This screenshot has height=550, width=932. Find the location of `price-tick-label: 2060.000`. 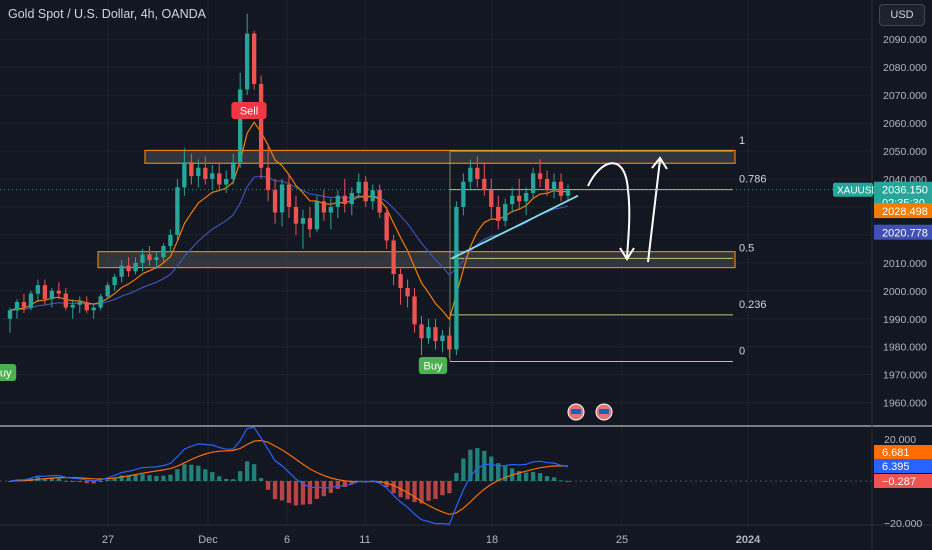

price-tick-label: 2060.000 is located at coordinates (905, 124).